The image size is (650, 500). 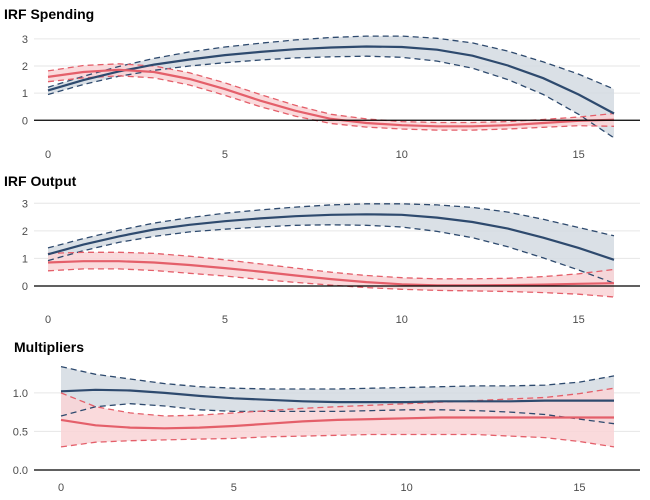 I want to click on series-0-lower-bound, so click(x=337, y=414).